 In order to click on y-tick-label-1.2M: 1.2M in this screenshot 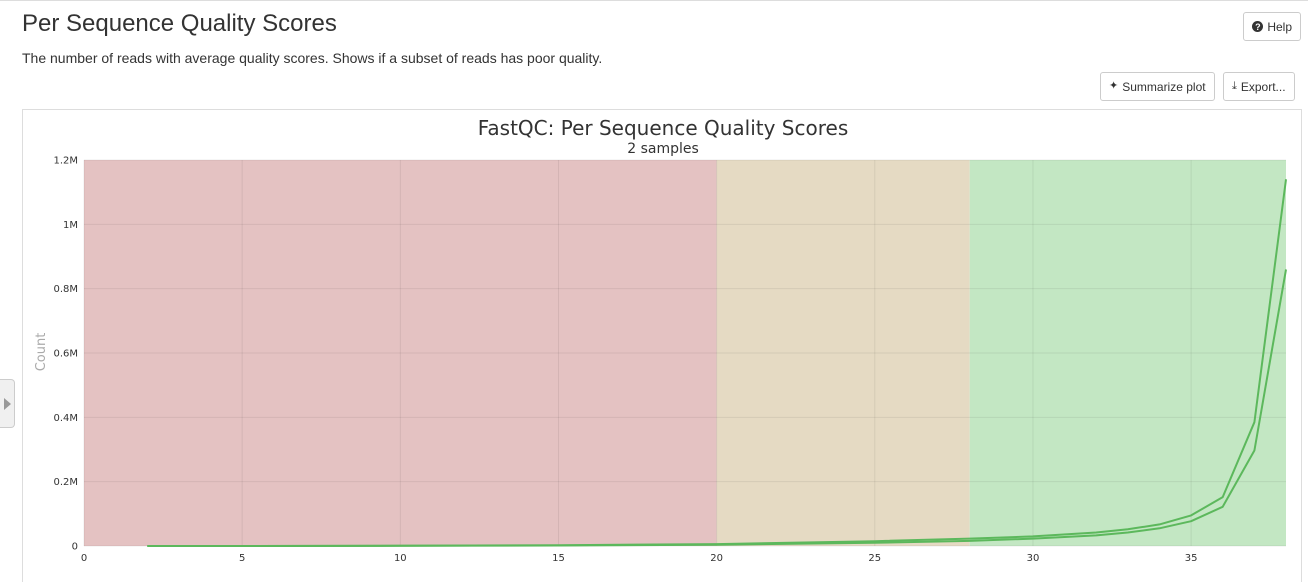, I will do `click(65, 161)`.